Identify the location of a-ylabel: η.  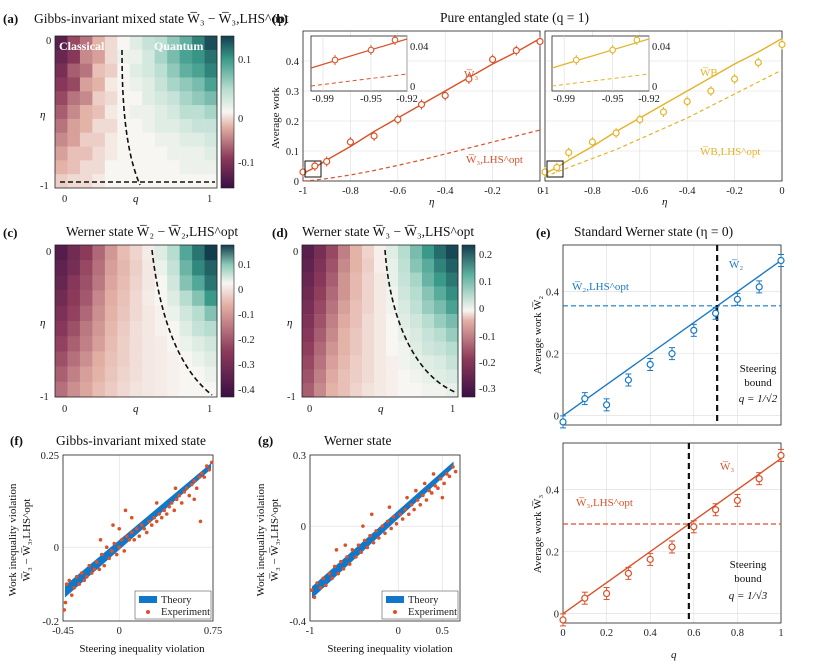
(42, 115).